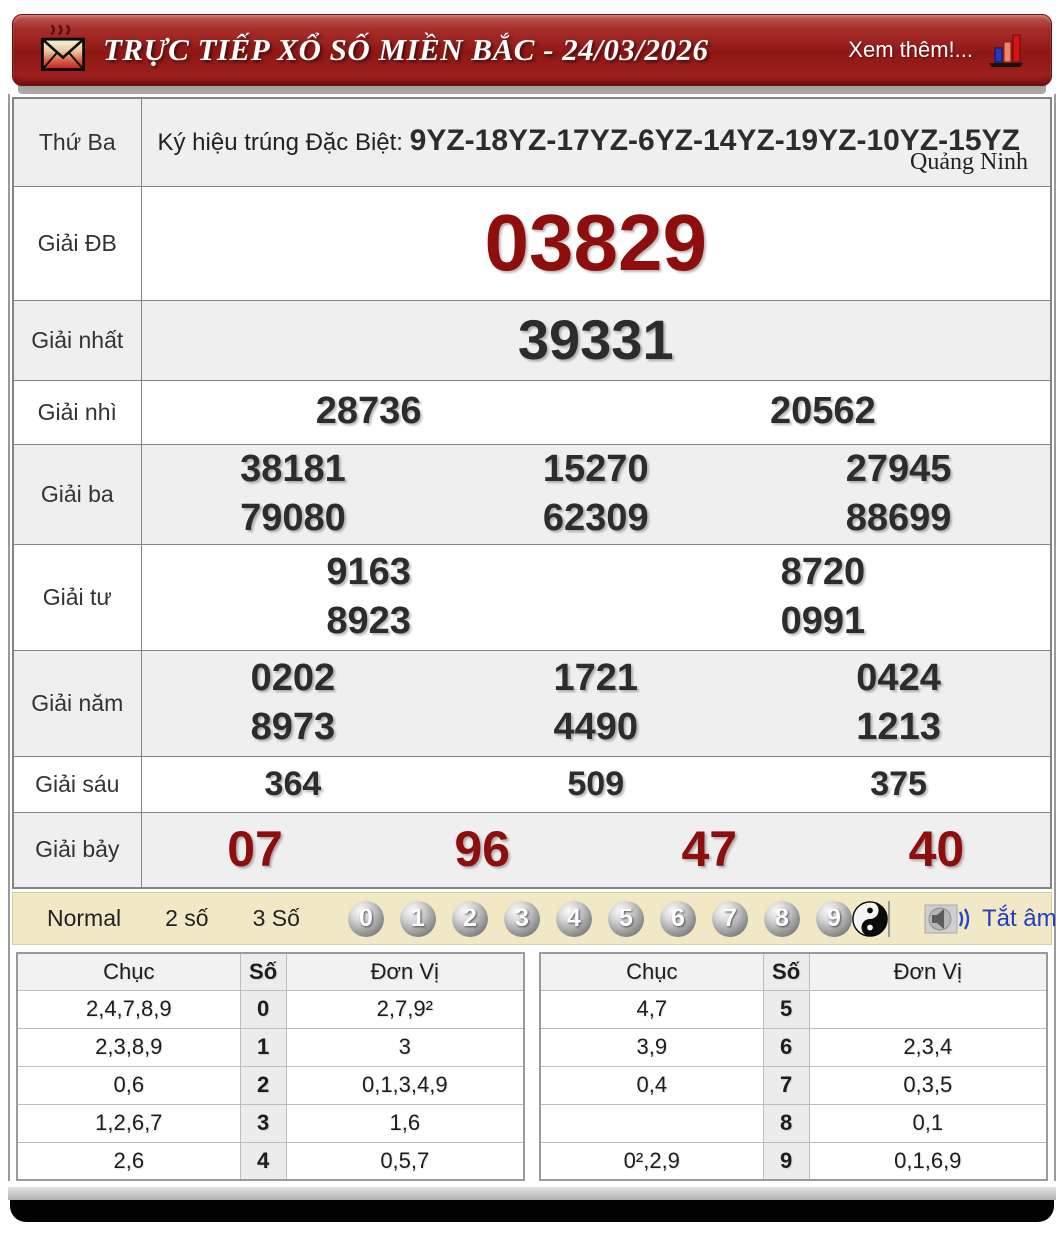 The image size is (1064, 1254). I want to click on prize-label: Giải bảy, so click(77, 850).